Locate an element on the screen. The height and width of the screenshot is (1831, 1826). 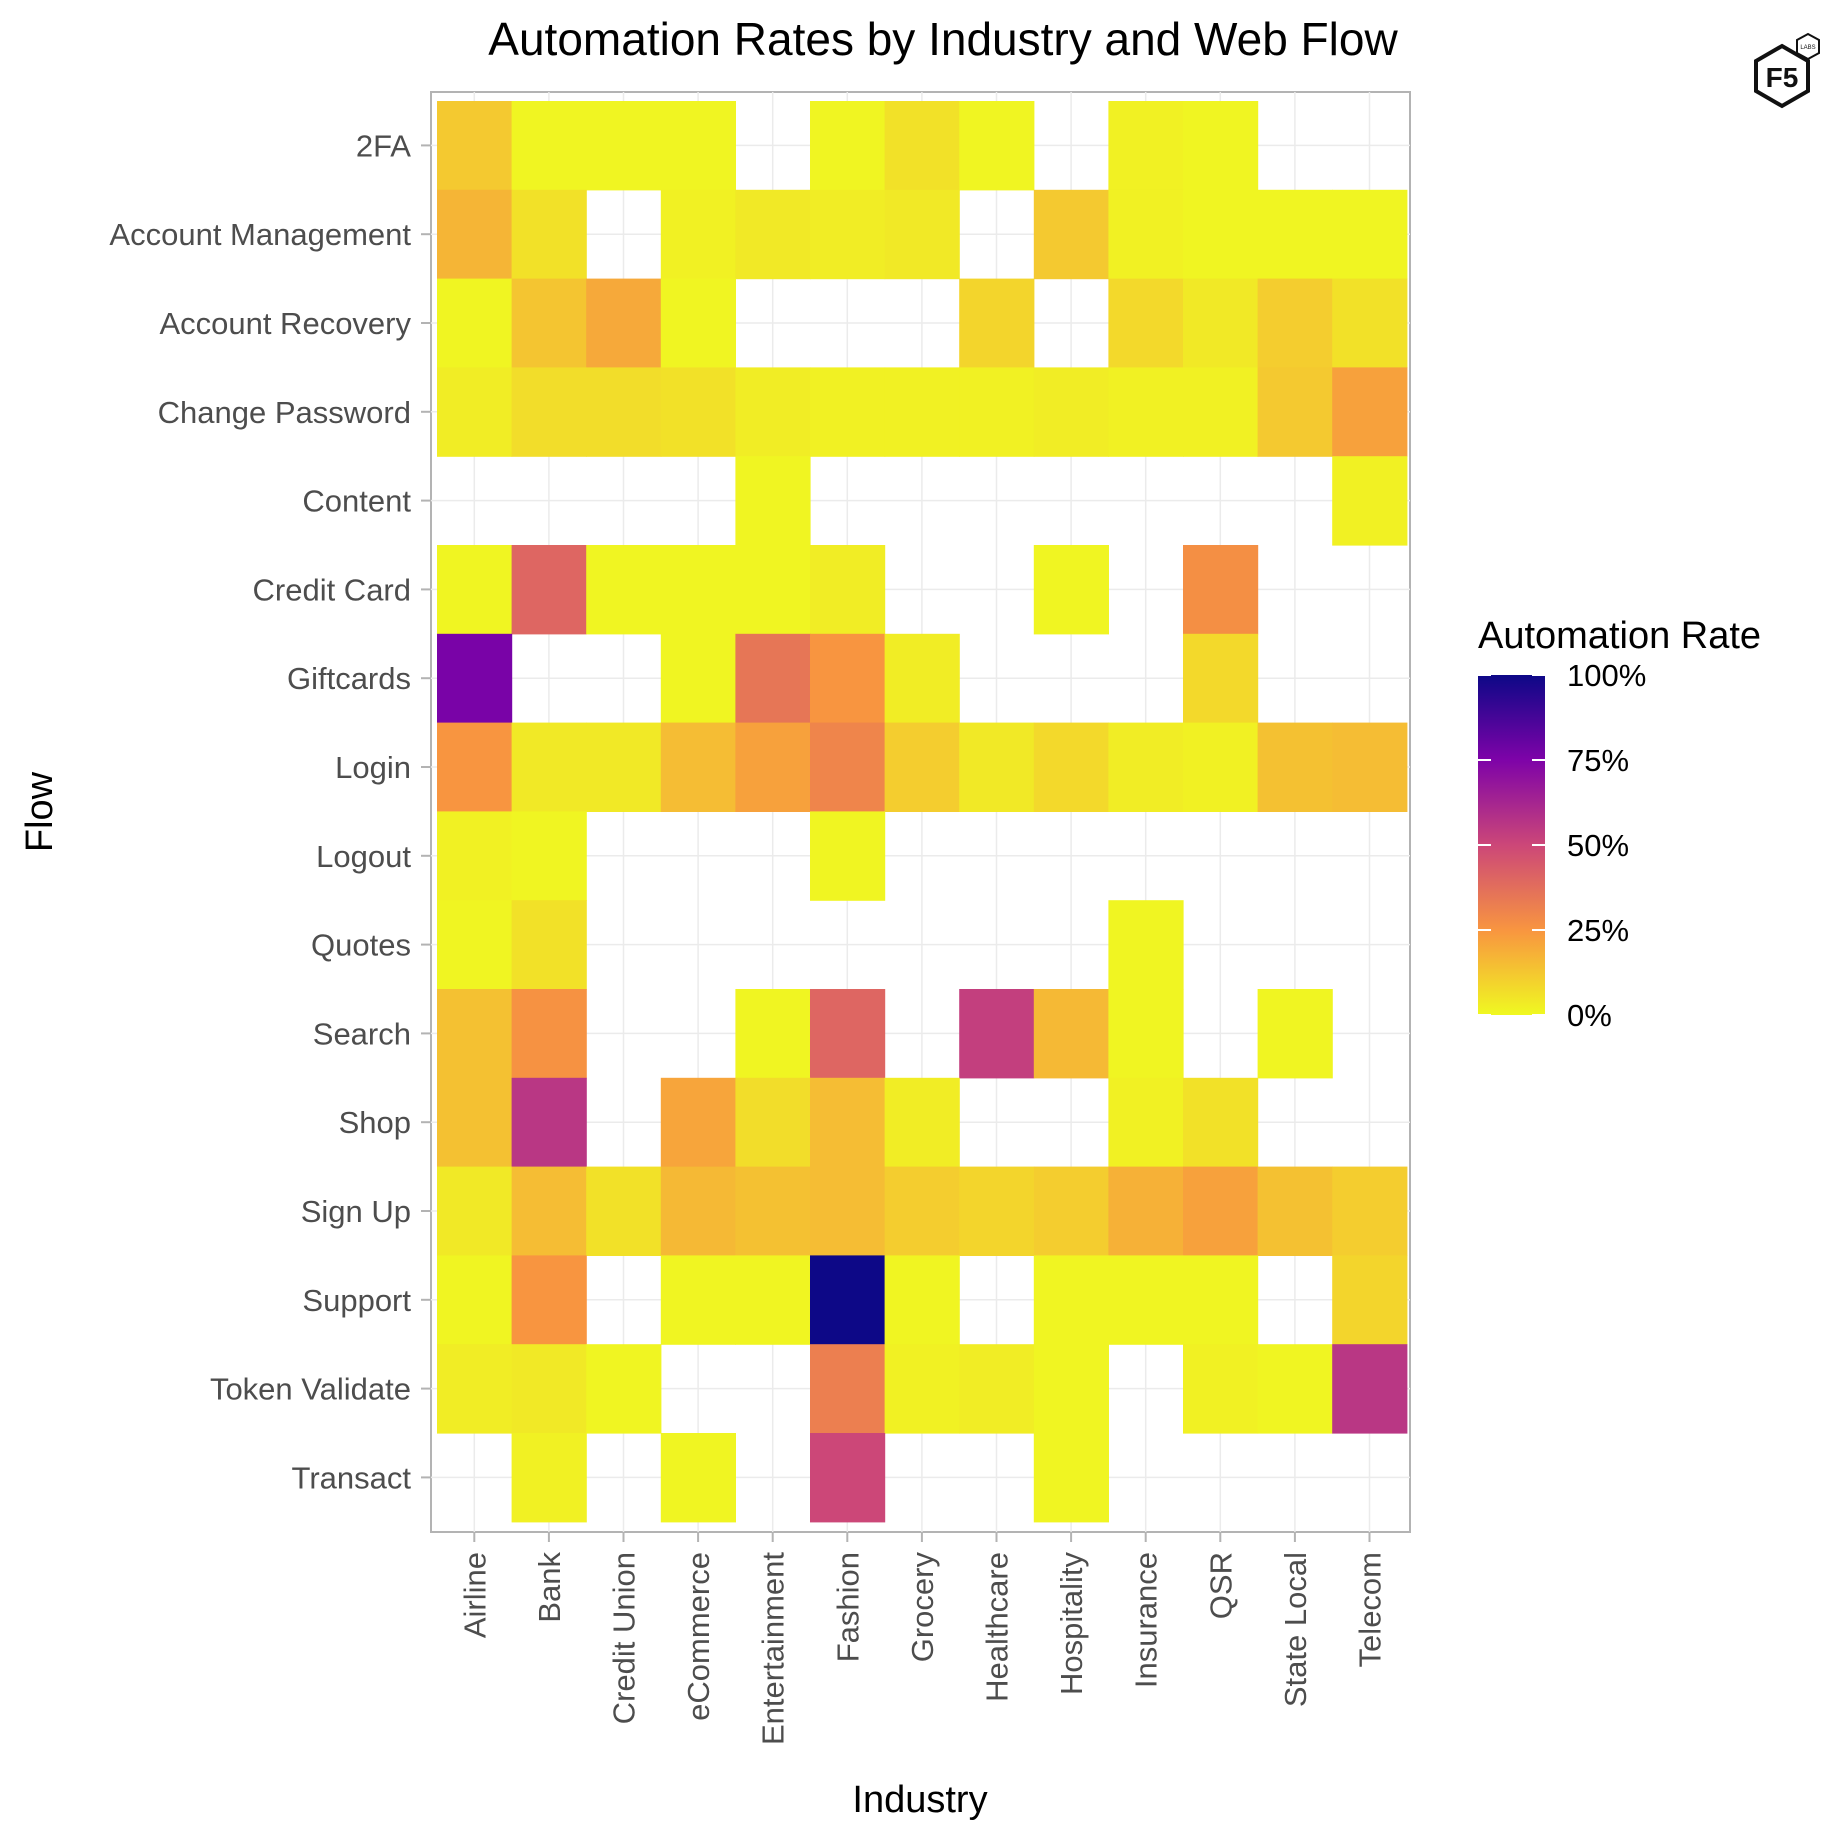
y-tick-label: Search is located at coordinates (362, 1033).